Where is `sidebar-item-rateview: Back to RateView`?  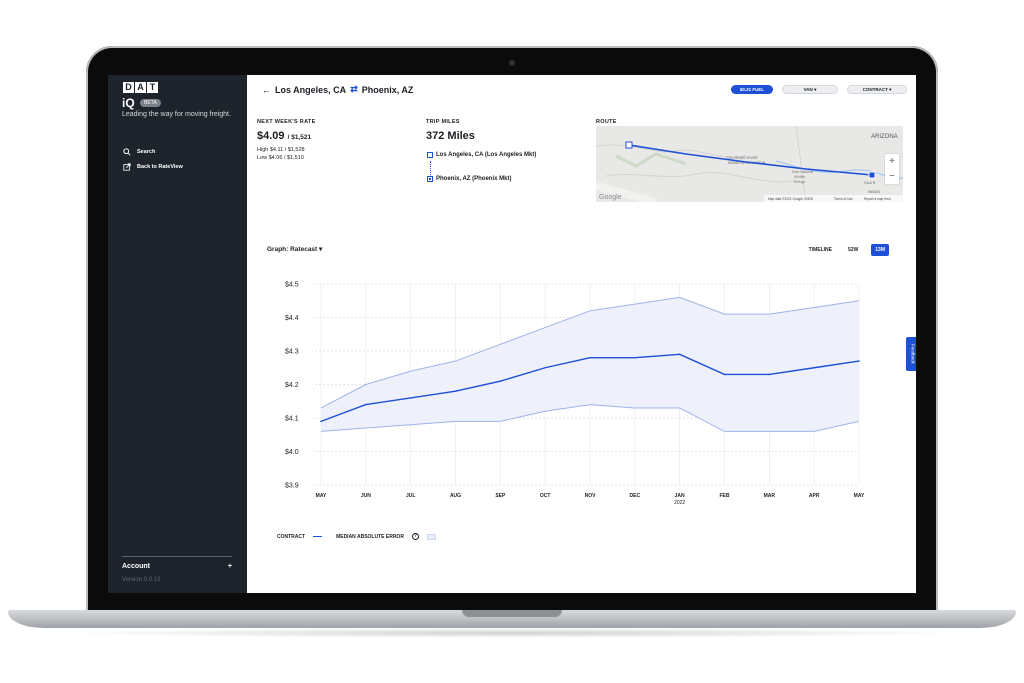
sidebar-item-rateview: Back to RateView is located at coordinates (153, 167).